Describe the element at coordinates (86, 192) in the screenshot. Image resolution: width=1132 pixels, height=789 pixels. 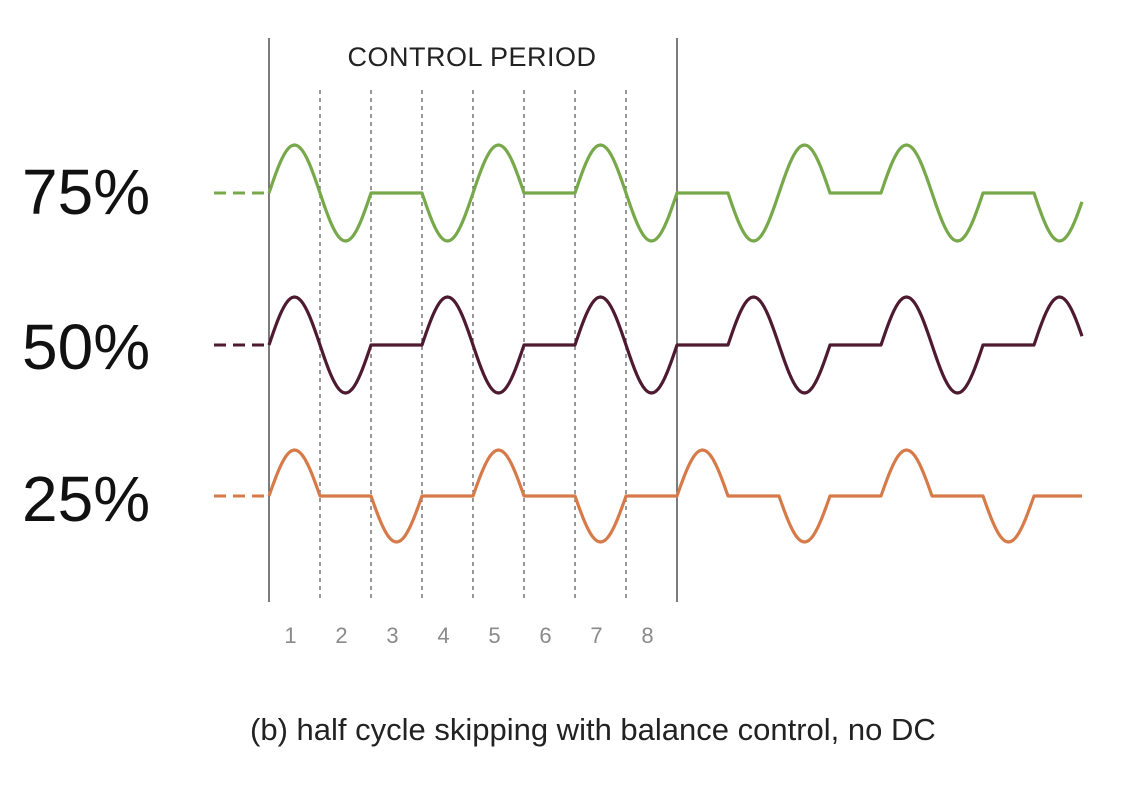
I see `row-label-75: 75%` at that location.